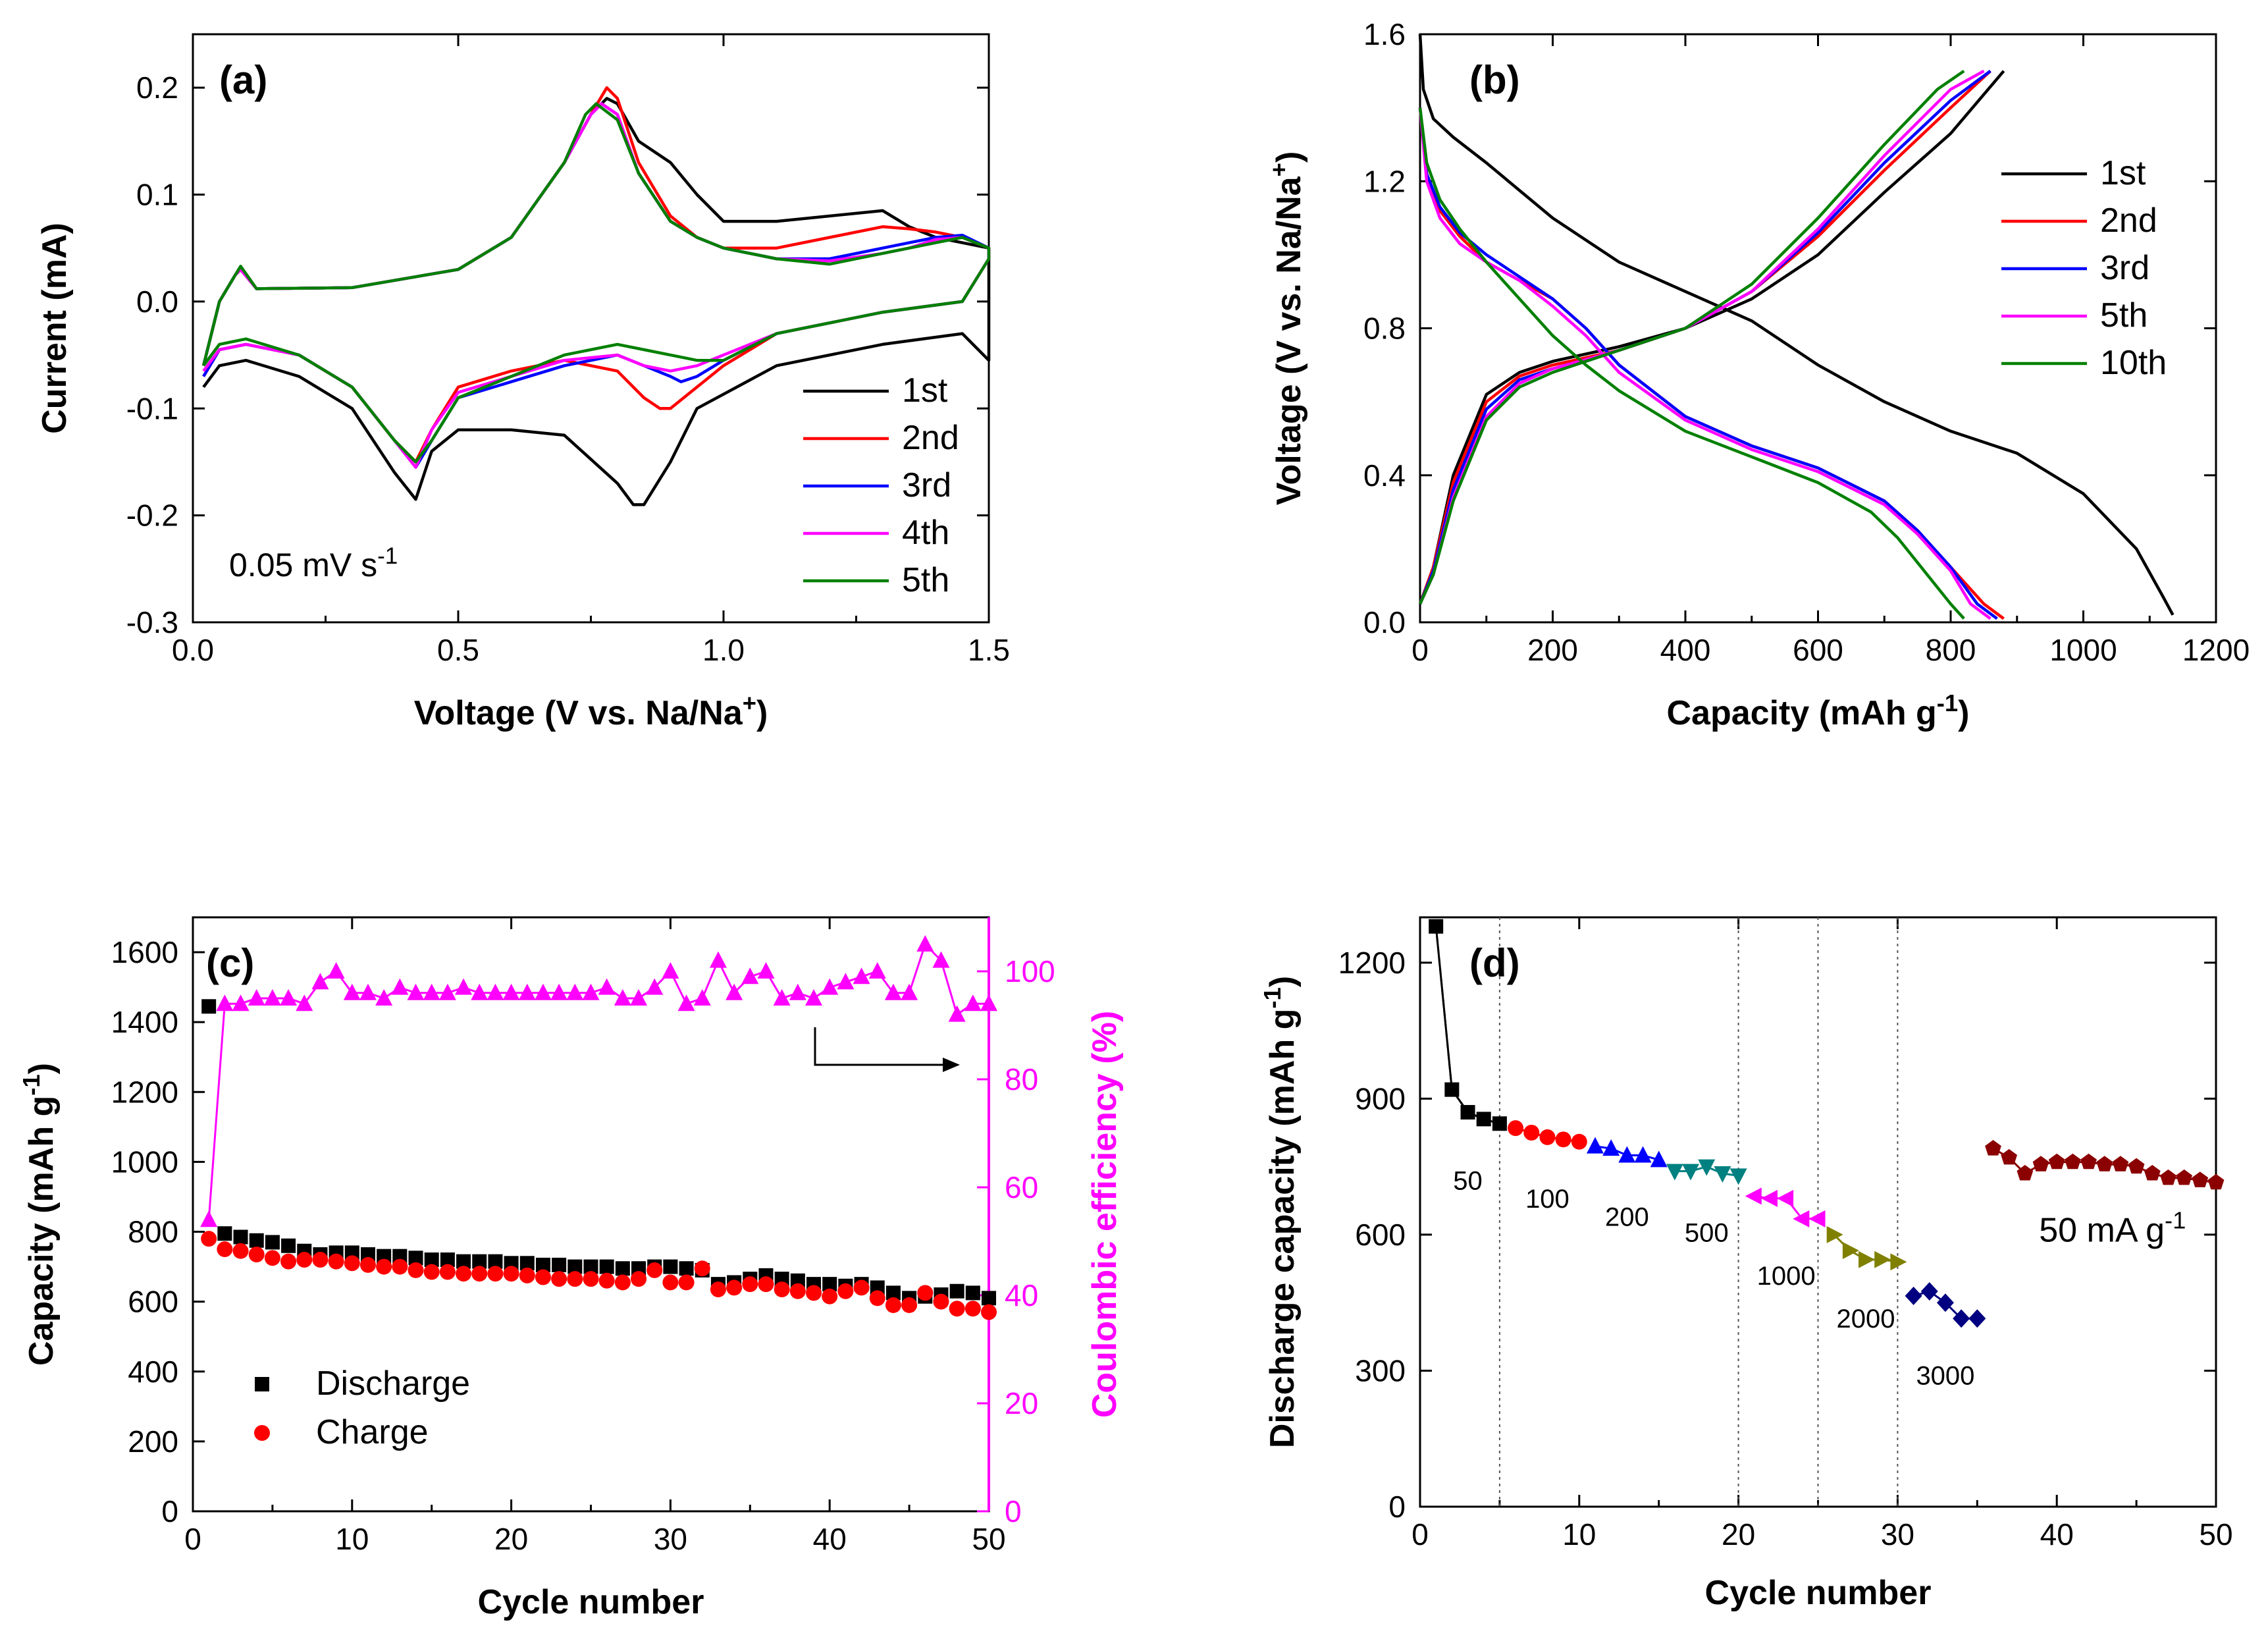 This screenshot has height=1643, width=2268. Describe the element at coordinates (144, 1022) in the screenshot. I see `y-tick-label: 1400` at that location.